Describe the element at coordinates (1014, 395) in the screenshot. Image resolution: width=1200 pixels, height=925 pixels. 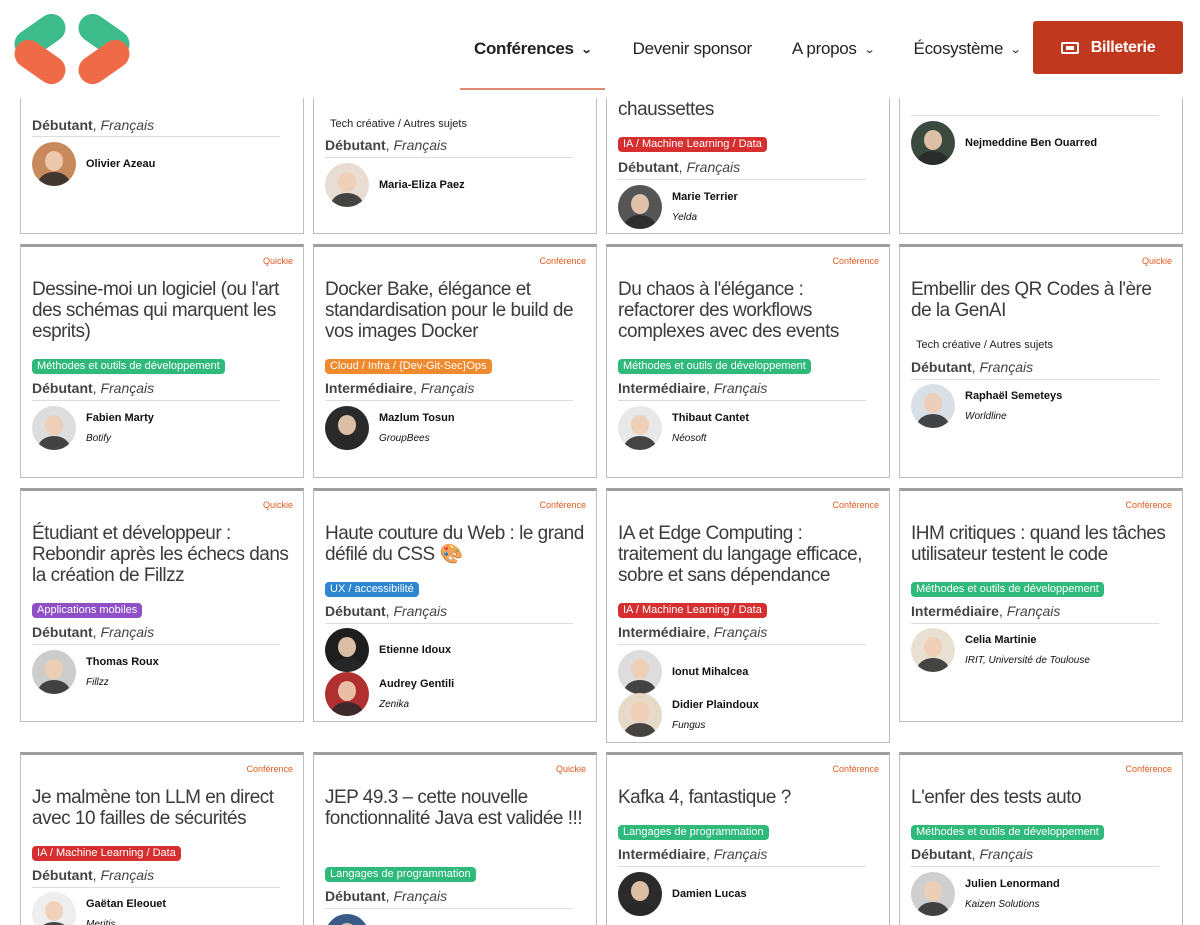
I see `speaker-name: Raphaël Semeteys` at that location.